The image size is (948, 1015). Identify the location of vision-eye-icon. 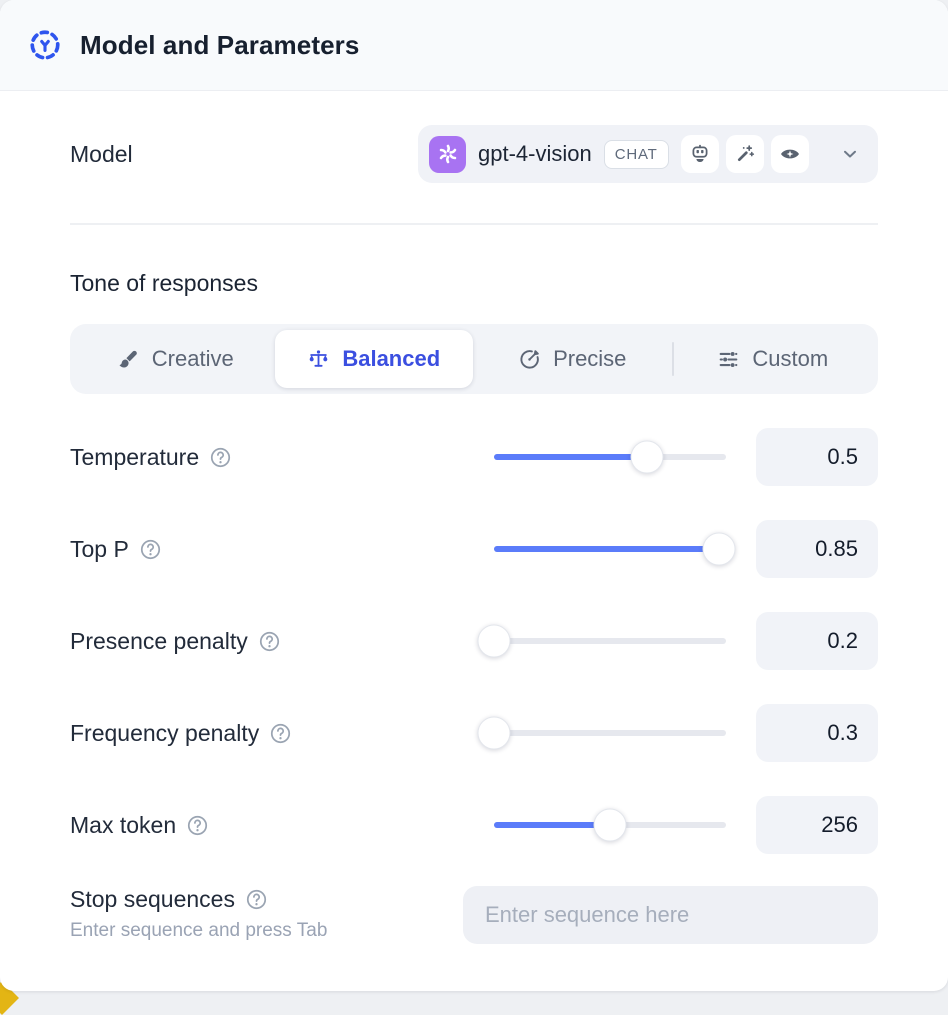
(790, 154).